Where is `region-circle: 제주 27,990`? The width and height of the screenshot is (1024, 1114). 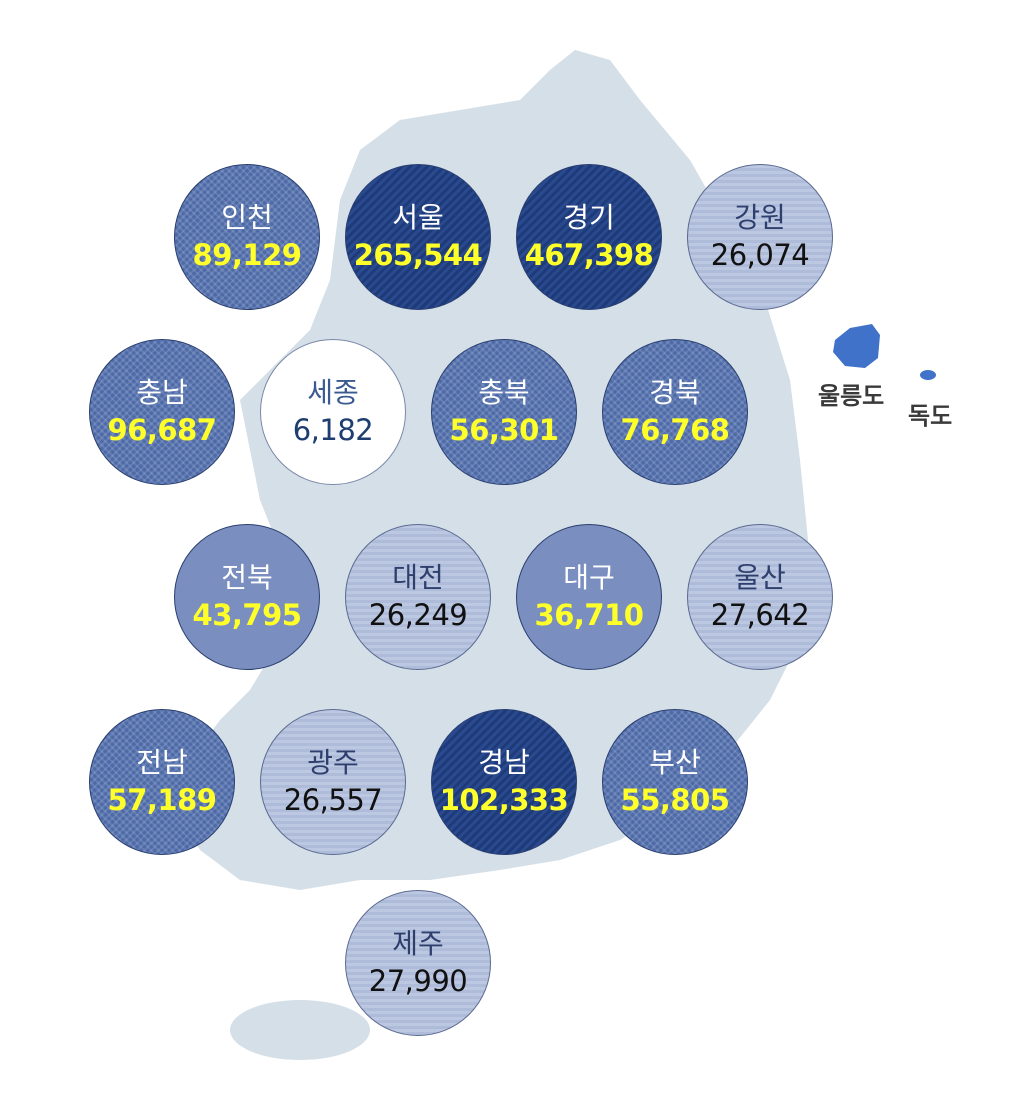
region-circle: 제주 27,990 is located at coordinates (418, 963).